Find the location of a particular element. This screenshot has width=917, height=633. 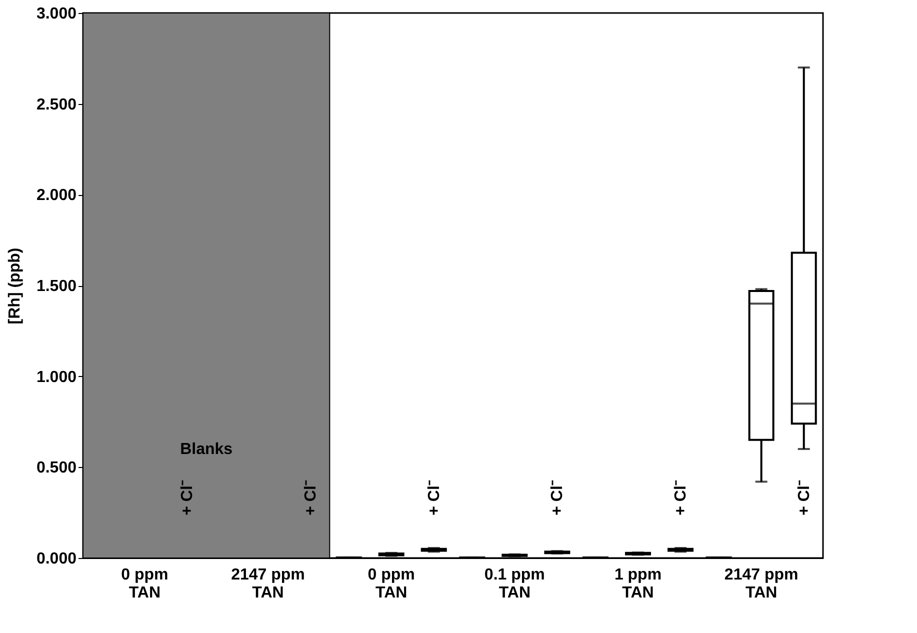

y-tick-label: 1.000 is located at coordinates (56, 377).